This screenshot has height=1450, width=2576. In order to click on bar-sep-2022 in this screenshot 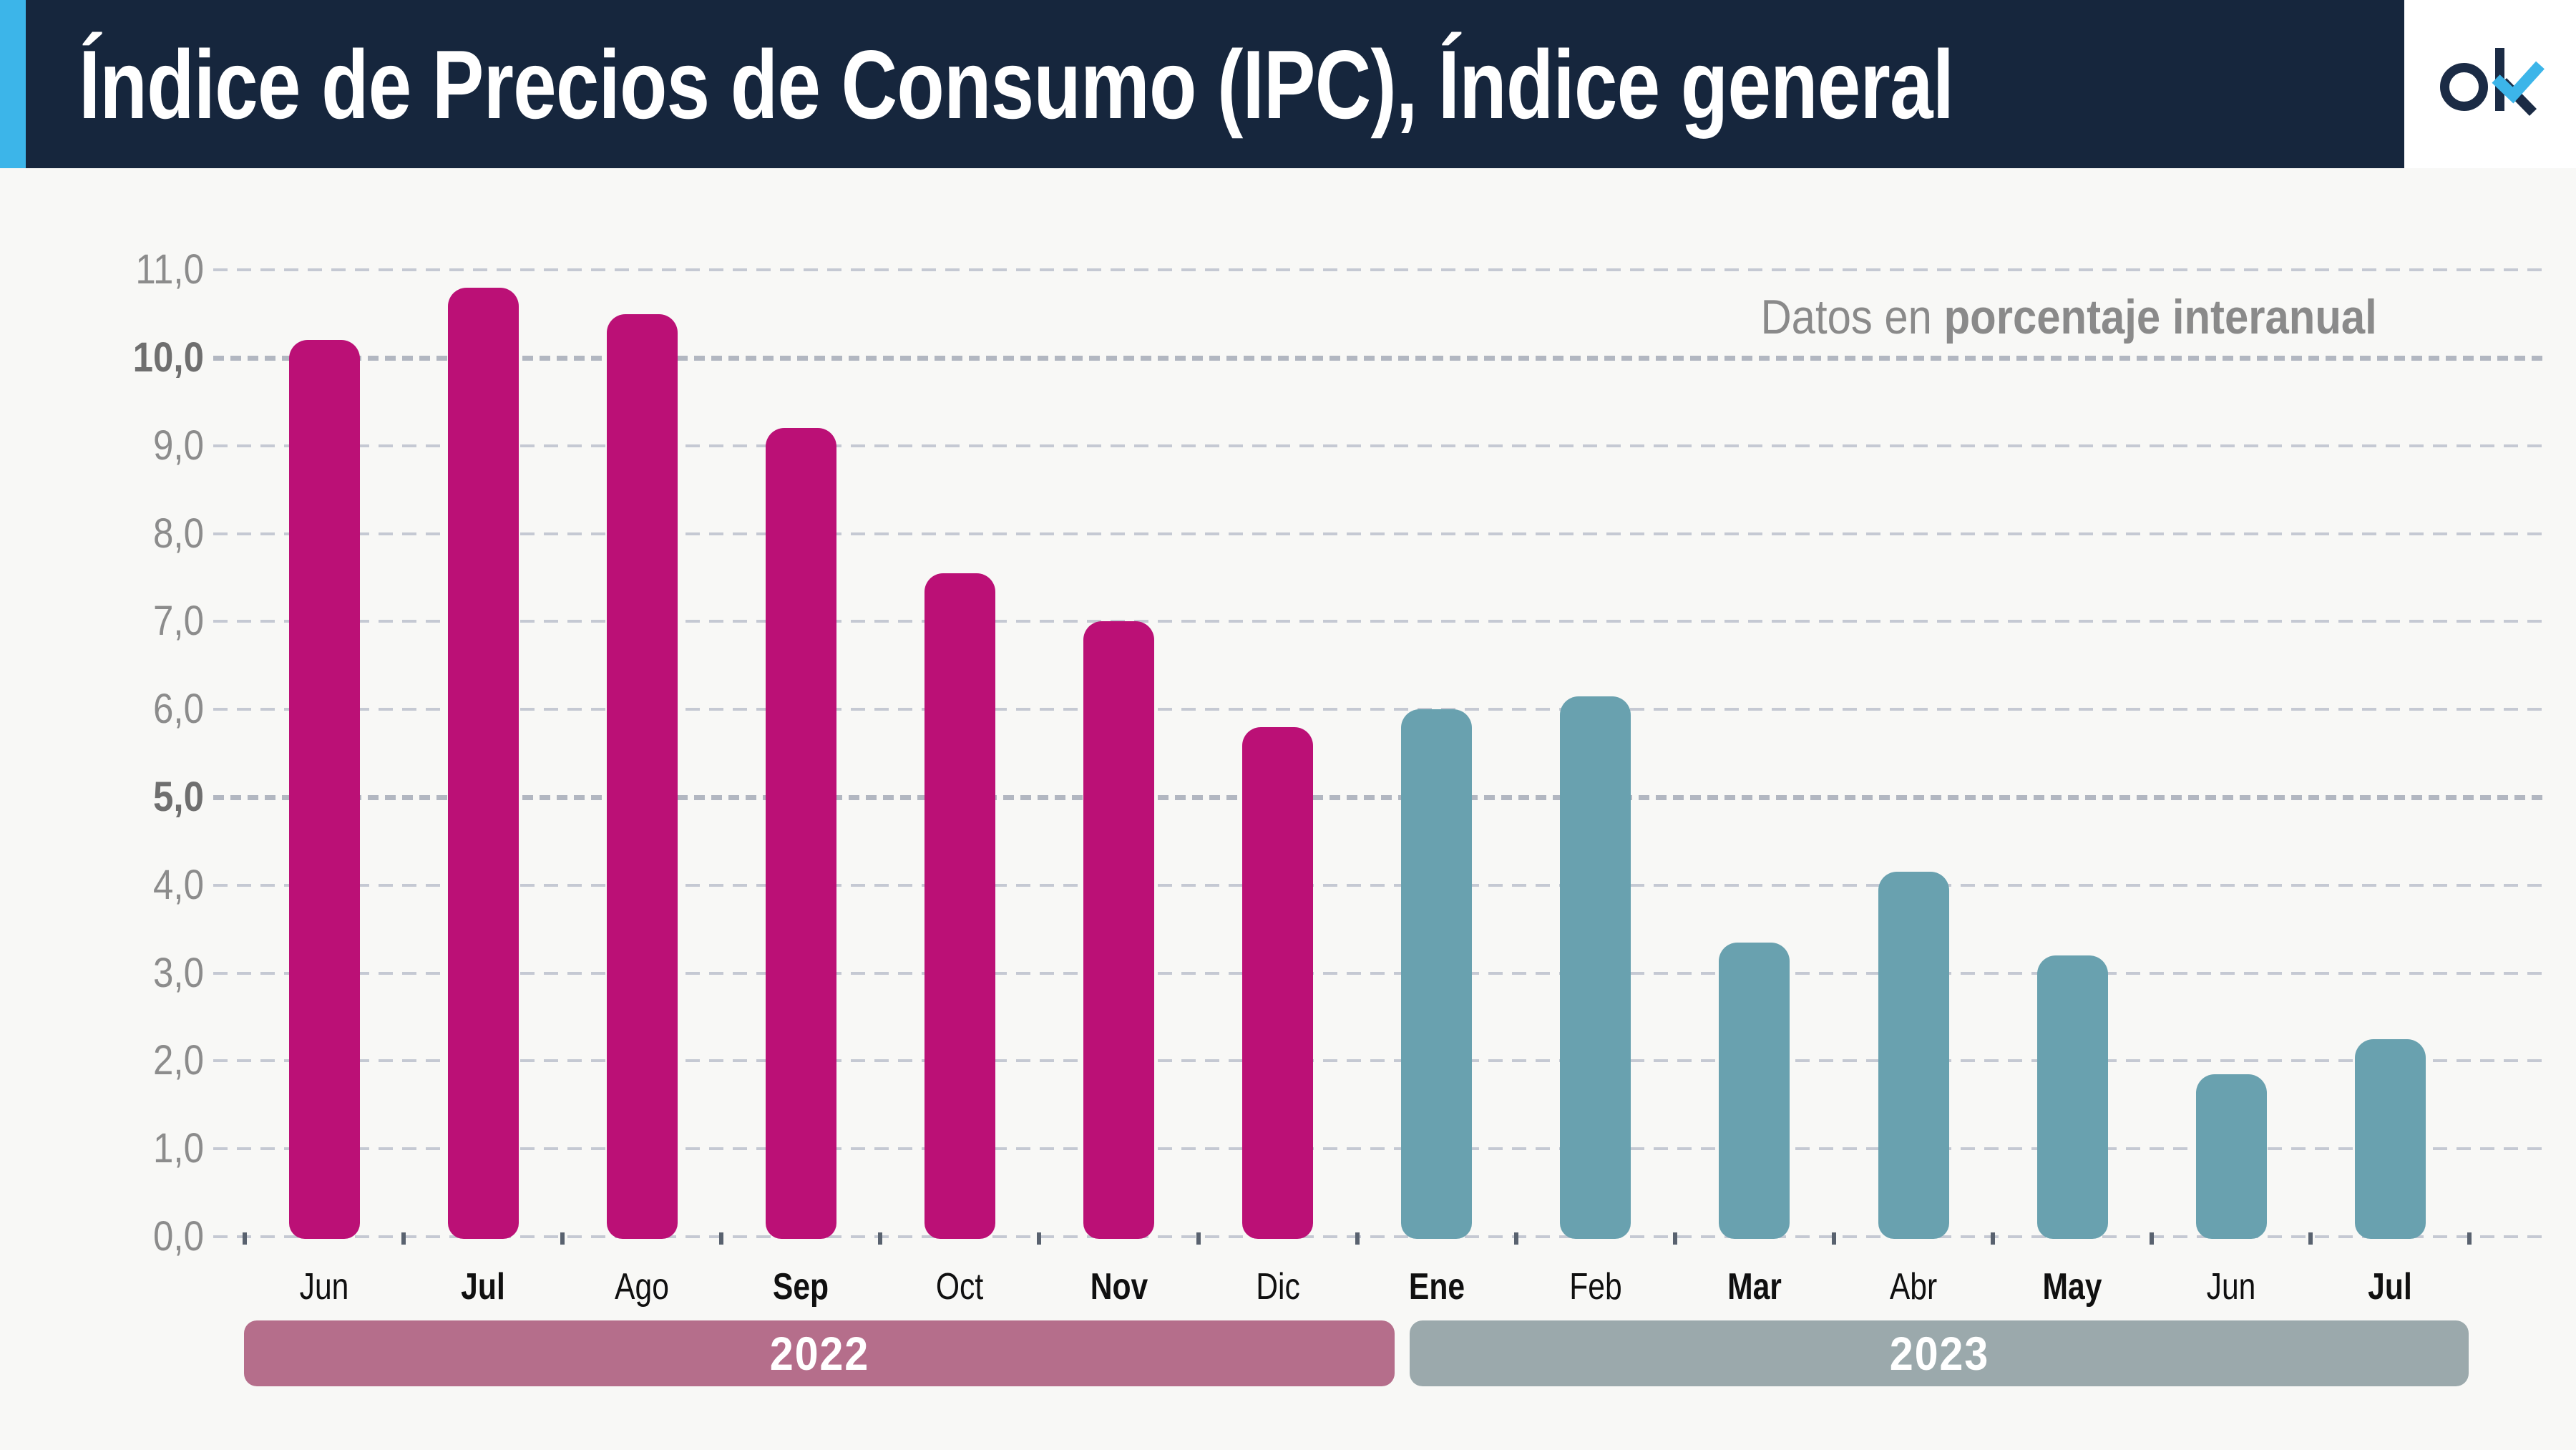, I will do `click(800, 833)`.